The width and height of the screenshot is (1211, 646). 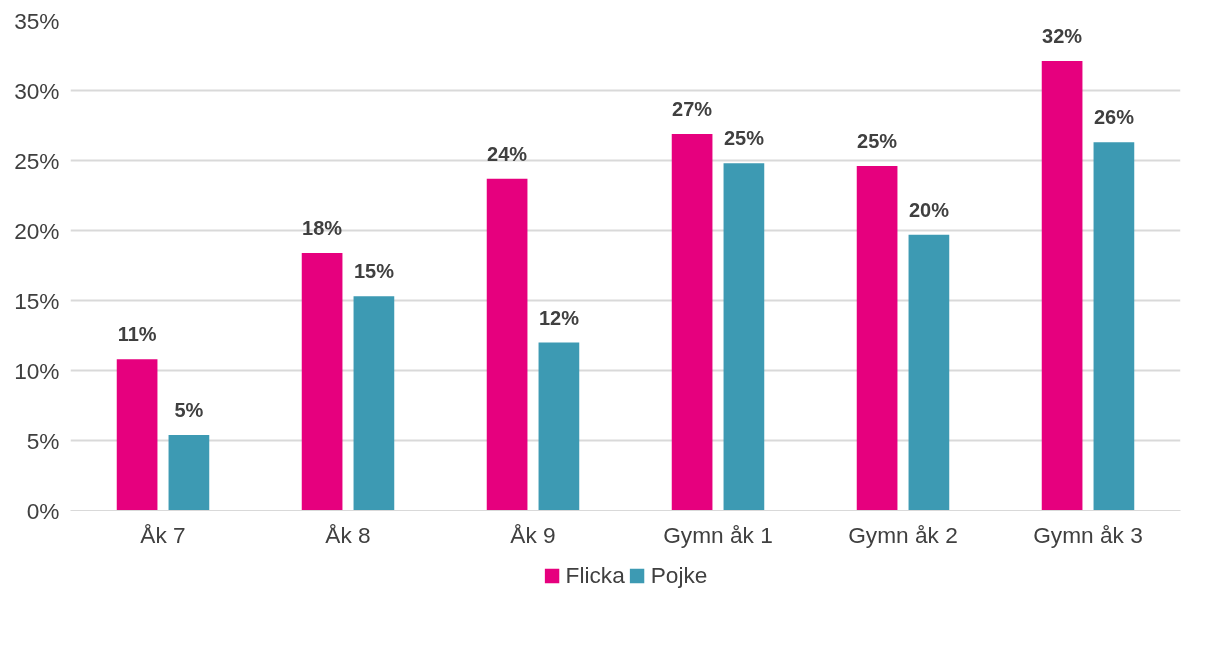 I want to click on y-tick-label: 35%, so click(x=37, y=20).